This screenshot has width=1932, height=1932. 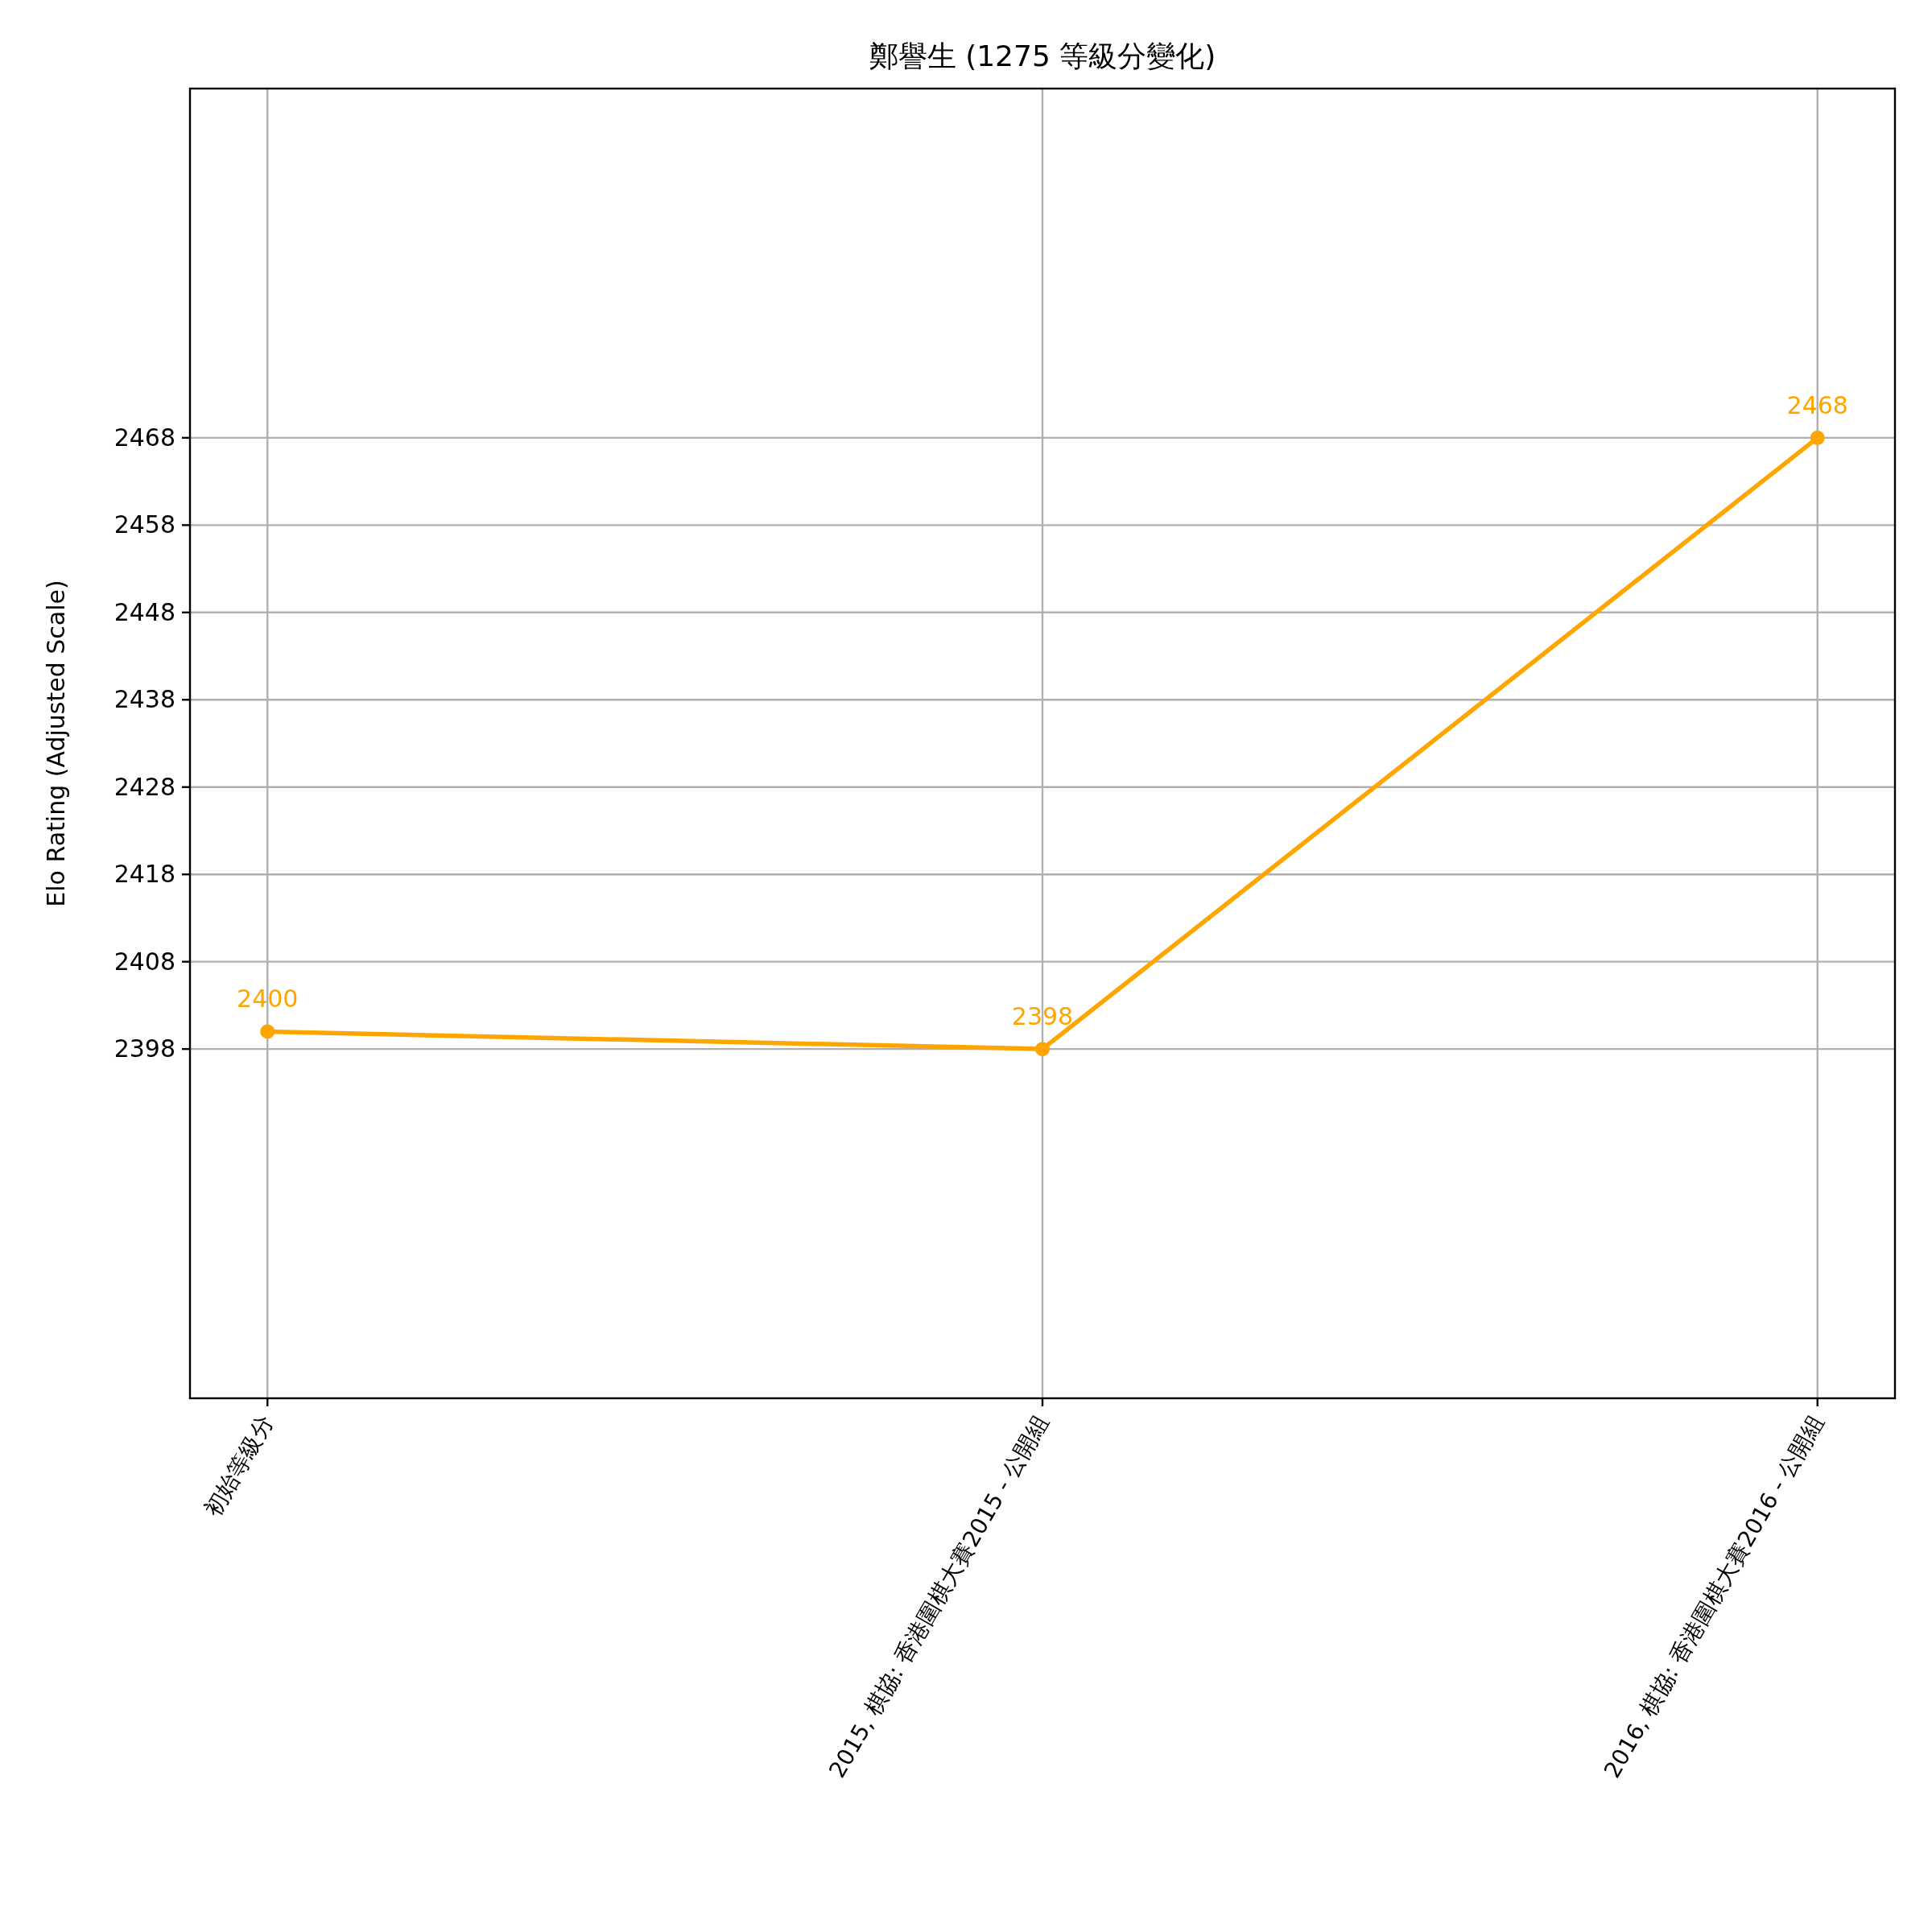 What do you see at coordinates (144, 961) in the screenshot?
I see `y-tick-label: 2408` at bounding box center [144, 961].